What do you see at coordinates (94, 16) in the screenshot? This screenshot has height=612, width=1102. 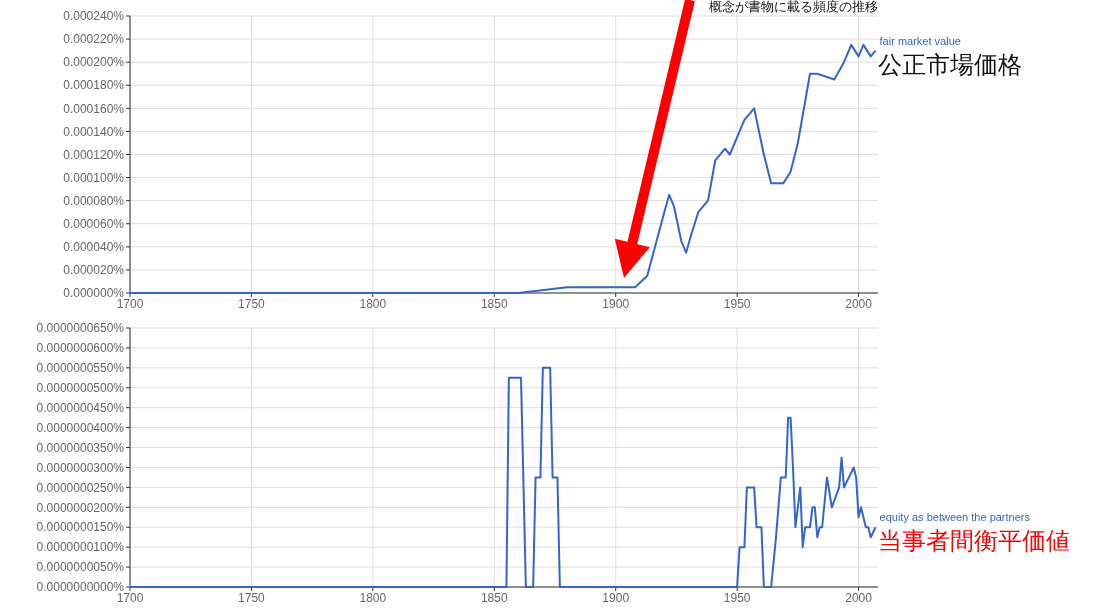 I see `y-tick-label: 0.000240%` at bounding box center [94, 16].